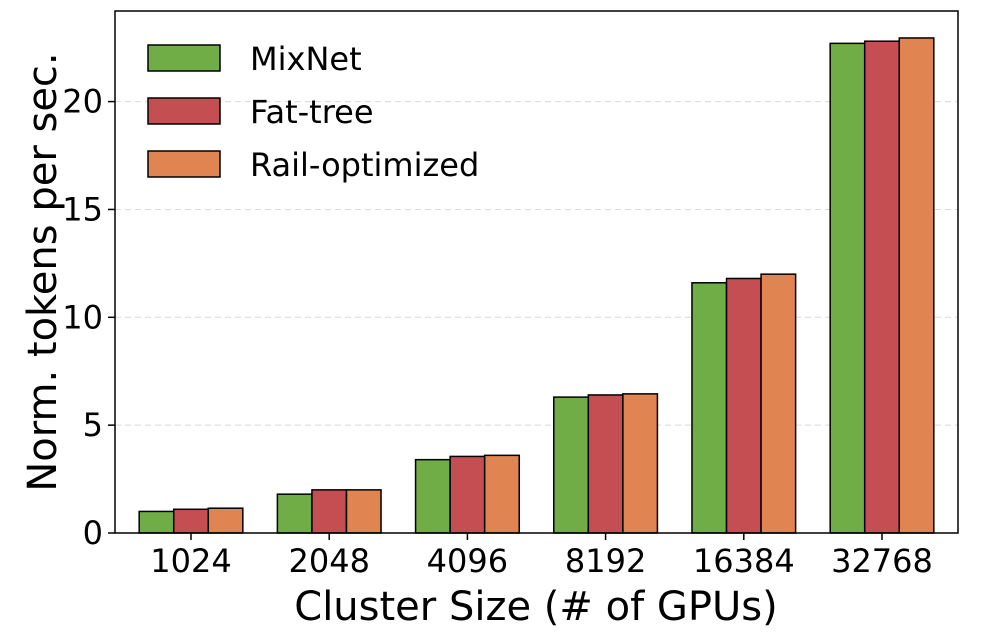  I want to click on bar-rail-optimized-2048, so click(363, 511).